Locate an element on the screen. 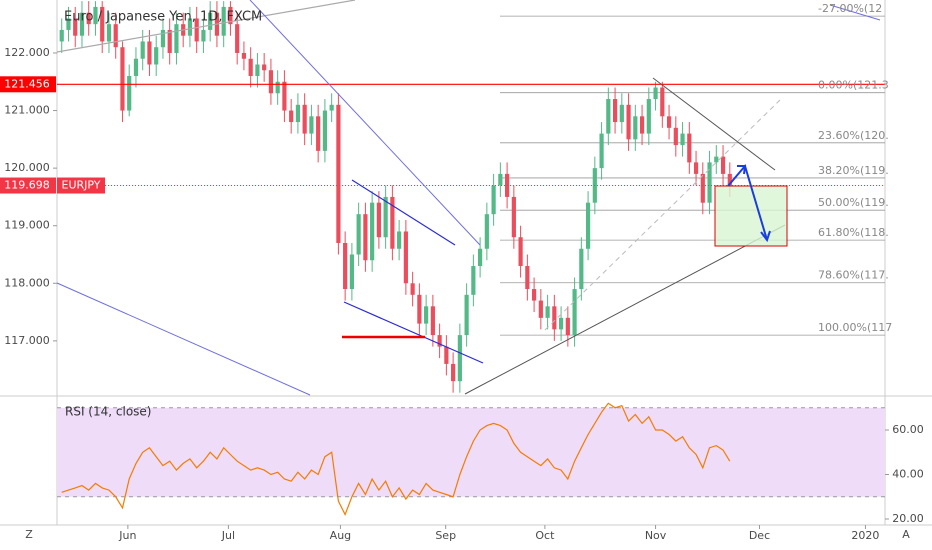 The image size is (932, 550). y-tick-label: 117.000 is located at coordinates (27, 340).